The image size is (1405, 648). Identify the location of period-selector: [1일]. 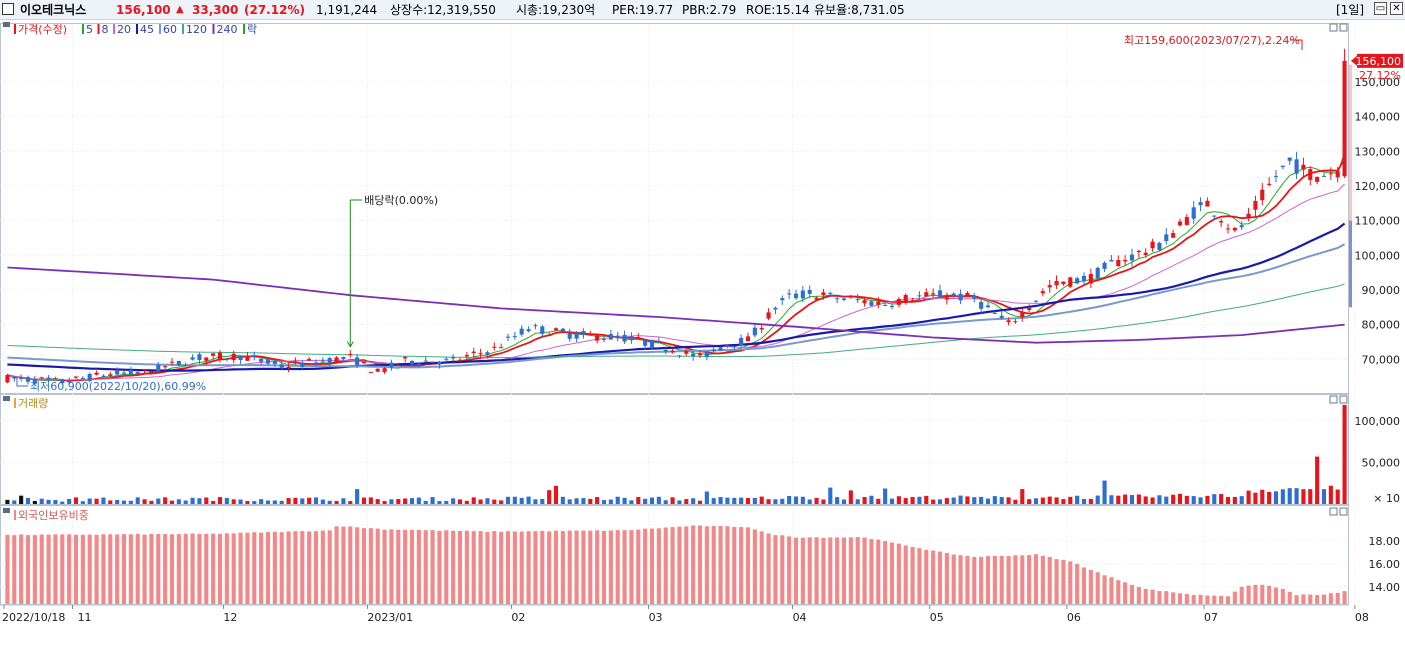
(1350, 10).